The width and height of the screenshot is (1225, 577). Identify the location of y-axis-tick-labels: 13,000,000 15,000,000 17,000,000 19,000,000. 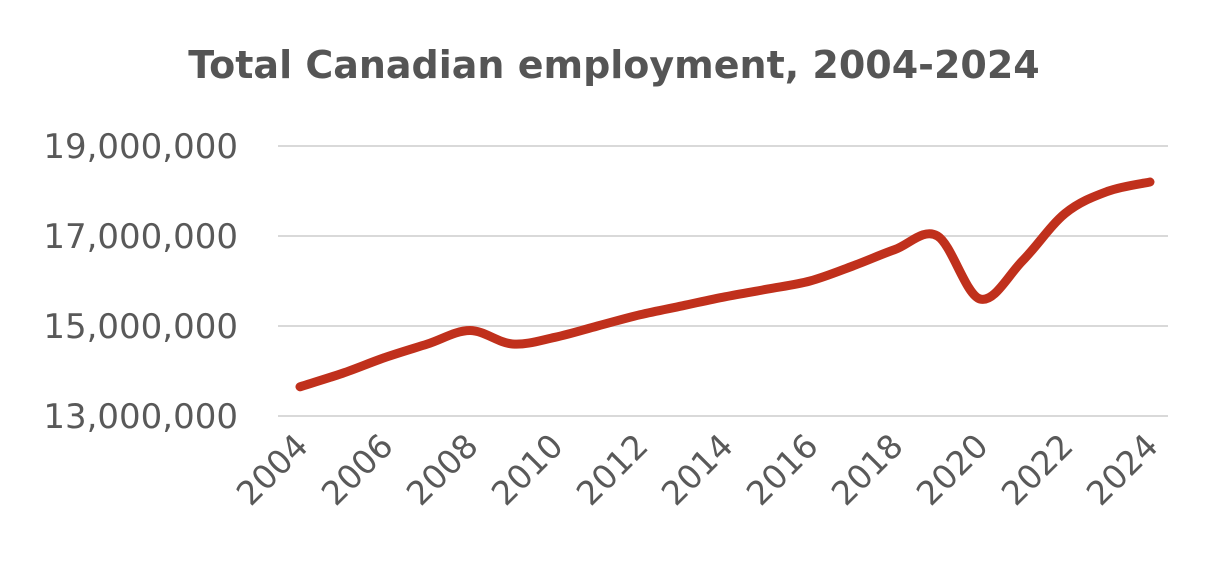
(140, 282).